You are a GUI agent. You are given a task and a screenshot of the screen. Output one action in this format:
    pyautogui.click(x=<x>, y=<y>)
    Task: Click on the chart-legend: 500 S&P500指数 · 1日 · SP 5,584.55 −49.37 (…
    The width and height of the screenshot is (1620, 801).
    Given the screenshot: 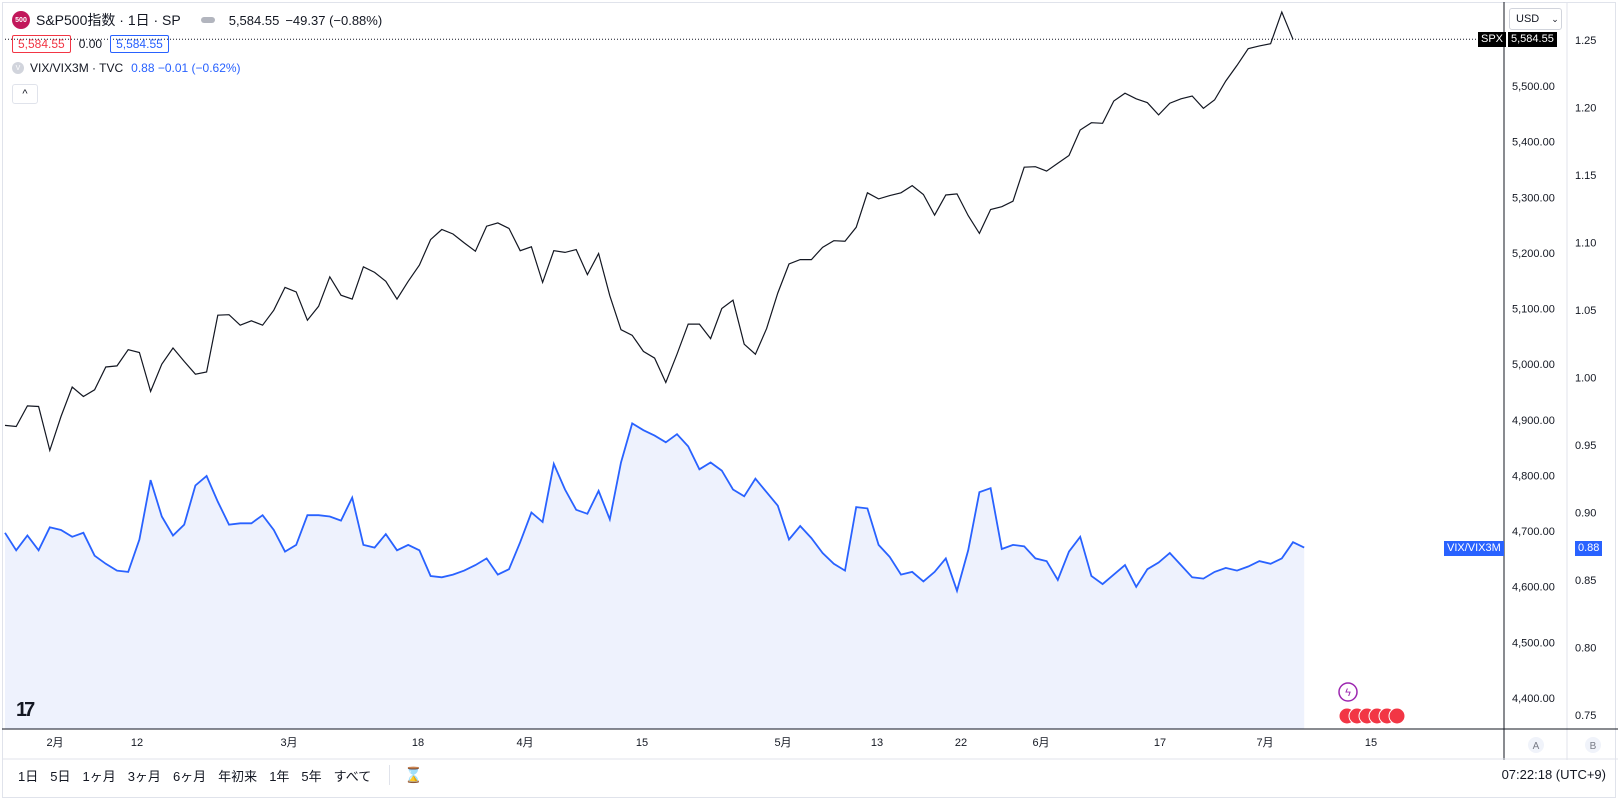 What is the action you would take?
    pyautogui.click(x=200, y=56)
    